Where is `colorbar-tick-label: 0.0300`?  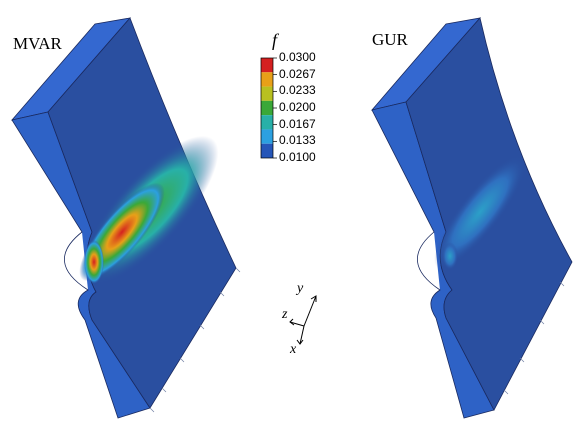
colorbar-tick-label: 0.0300 is located at coordinates (297, 57).